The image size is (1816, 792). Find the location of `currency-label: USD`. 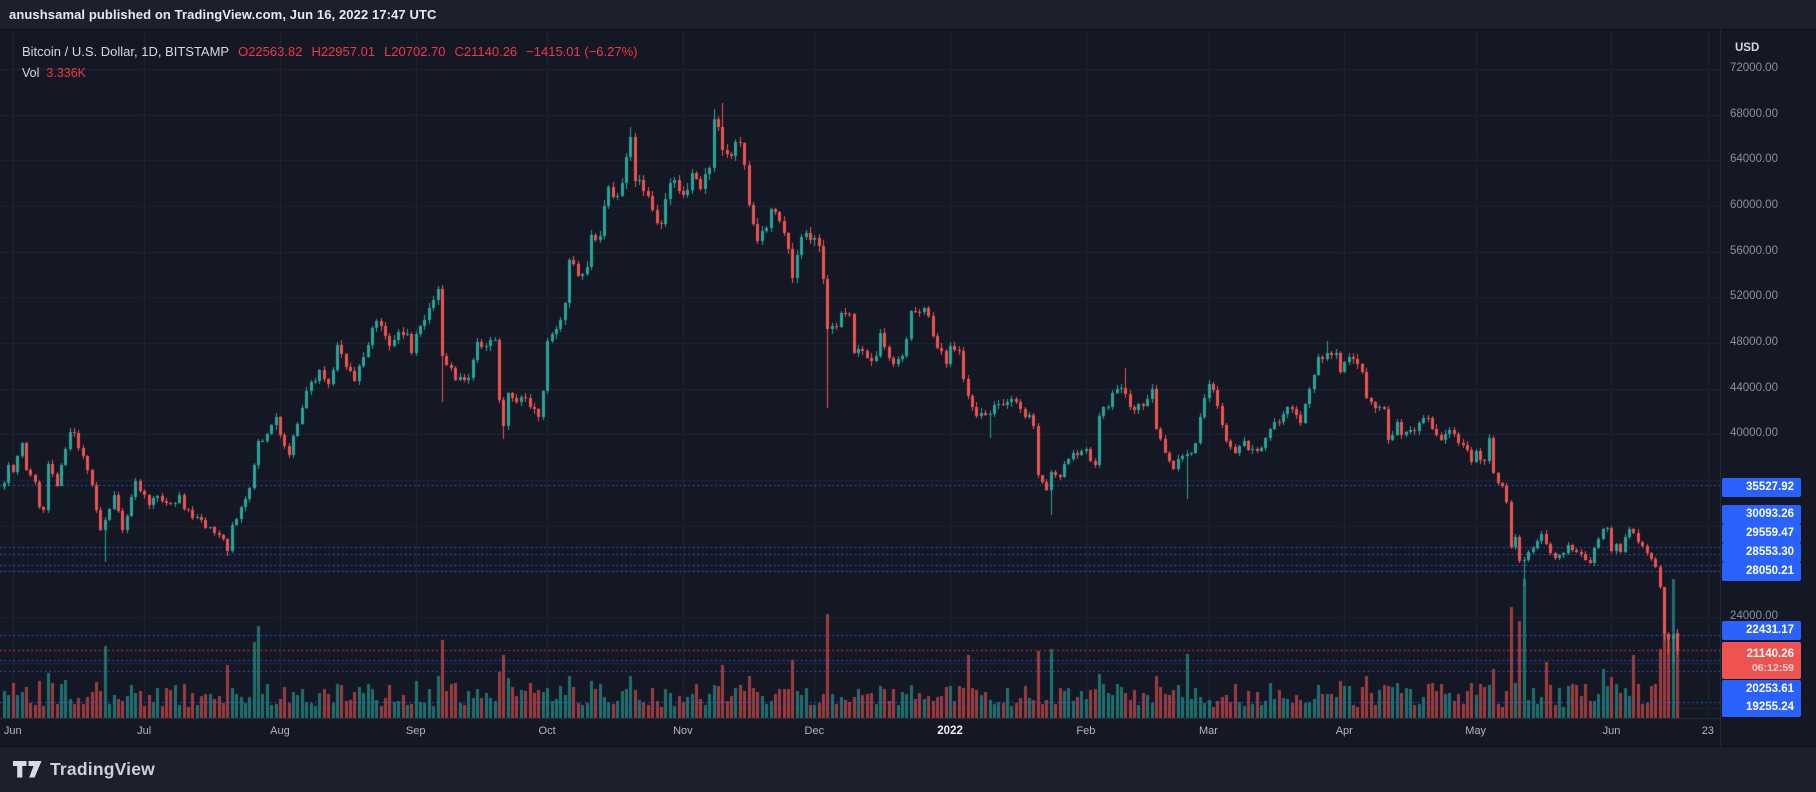

currency-label: USD is located at coordinates (1747, 48).